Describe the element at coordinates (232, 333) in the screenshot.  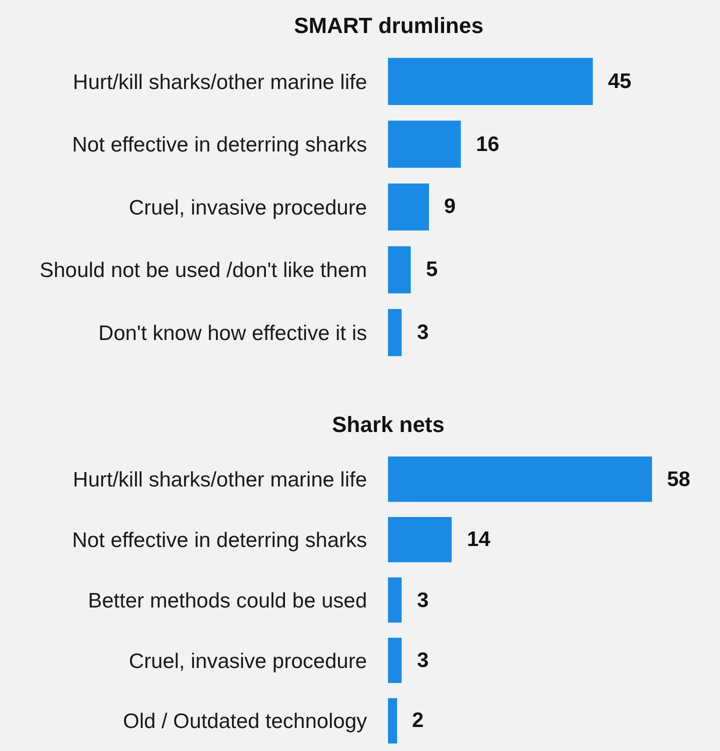
I see `y-tick-label: Don't know how effective it is` at that location.